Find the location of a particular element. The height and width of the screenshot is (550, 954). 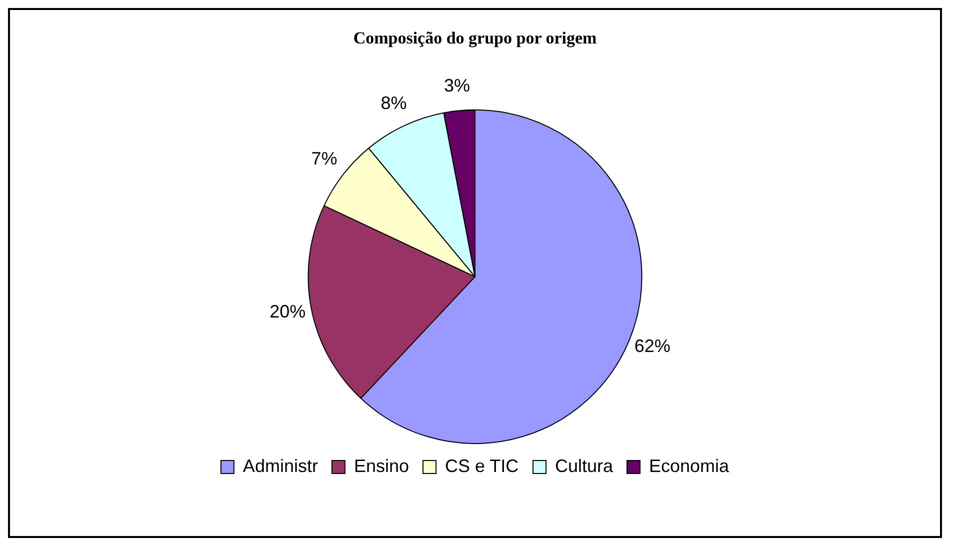

data-label: 7% is located at coordinates (324, 158).